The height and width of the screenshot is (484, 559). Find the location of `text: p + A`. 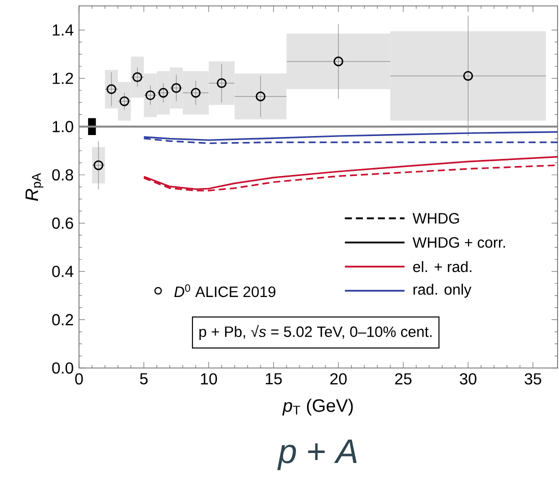

text: p + A is located at coordinates (317, 455).